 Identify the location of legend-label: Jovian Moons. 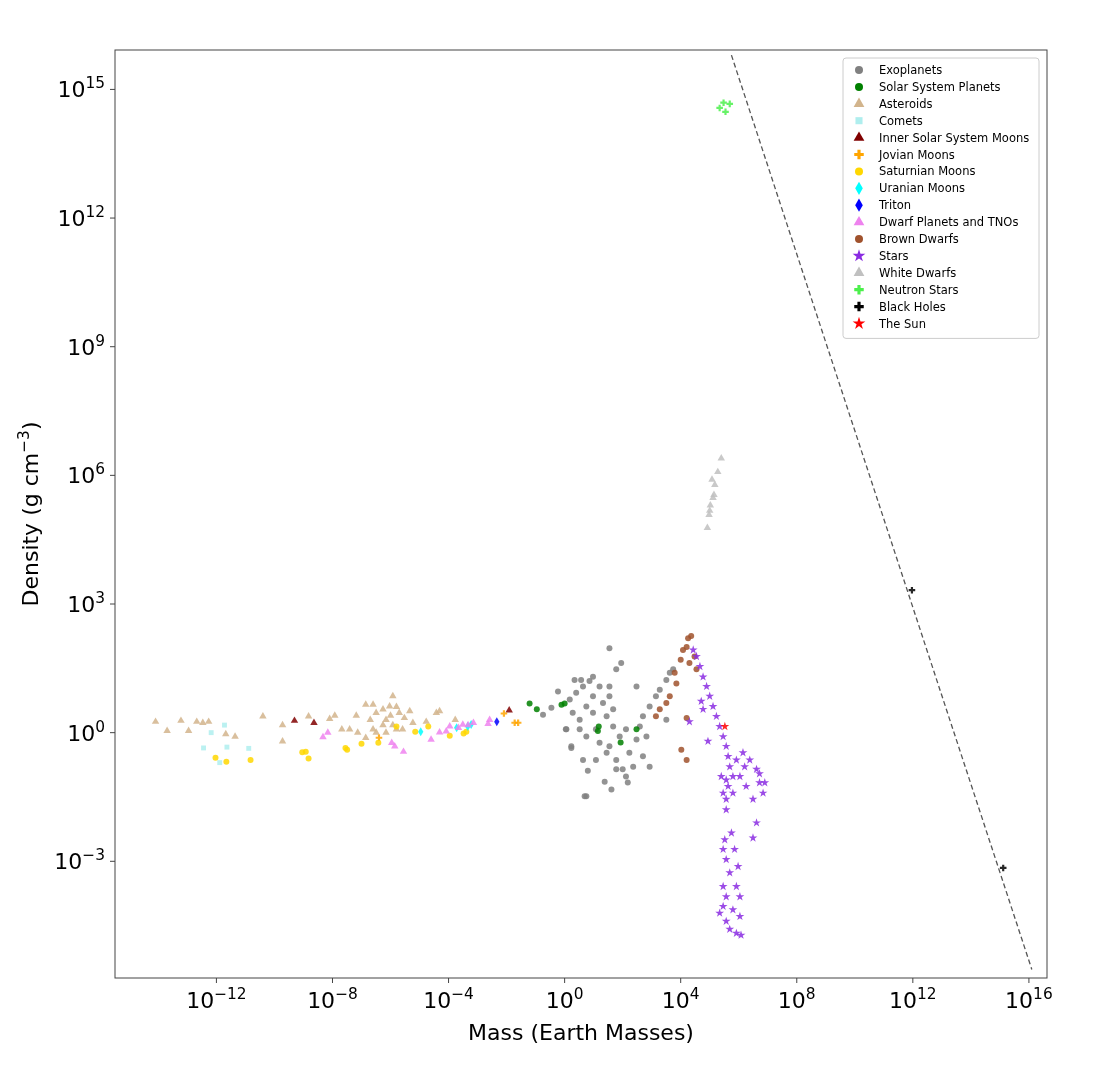
(916, 154).